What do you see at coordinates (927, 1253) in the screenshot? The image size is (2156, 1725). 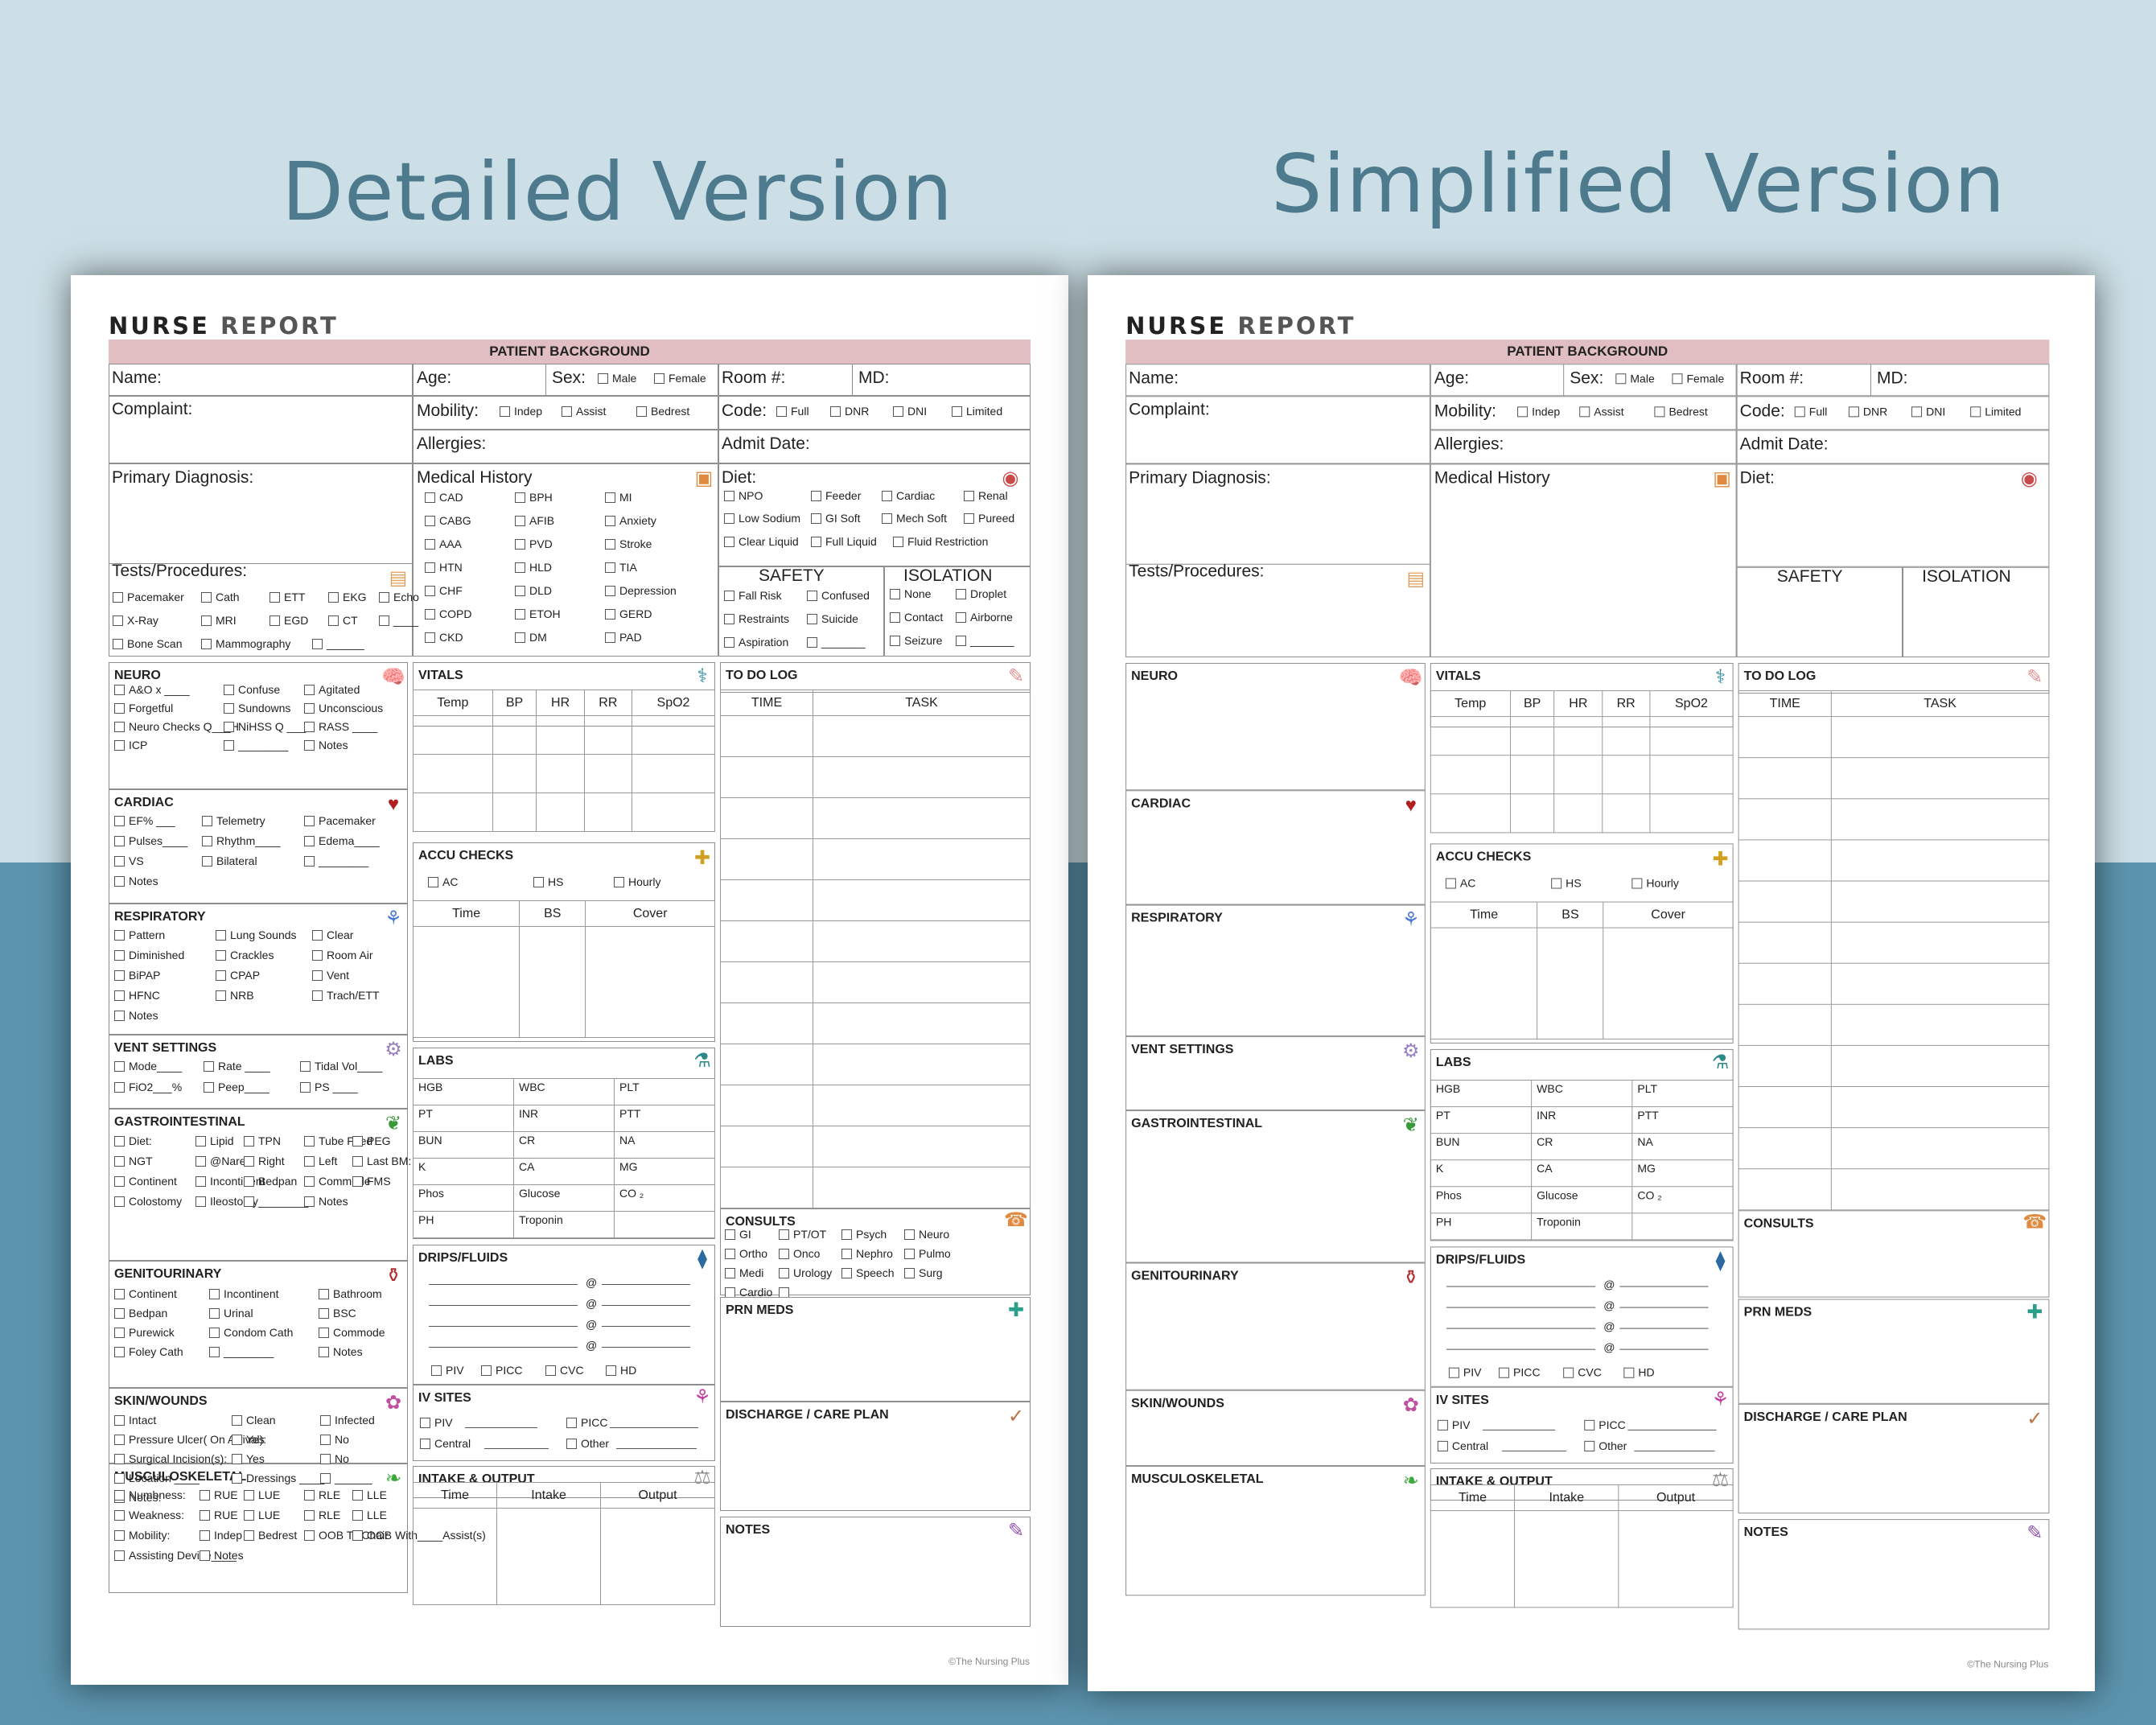 I see `consult-item: Pulmo` at bounding box center [927, 1253].